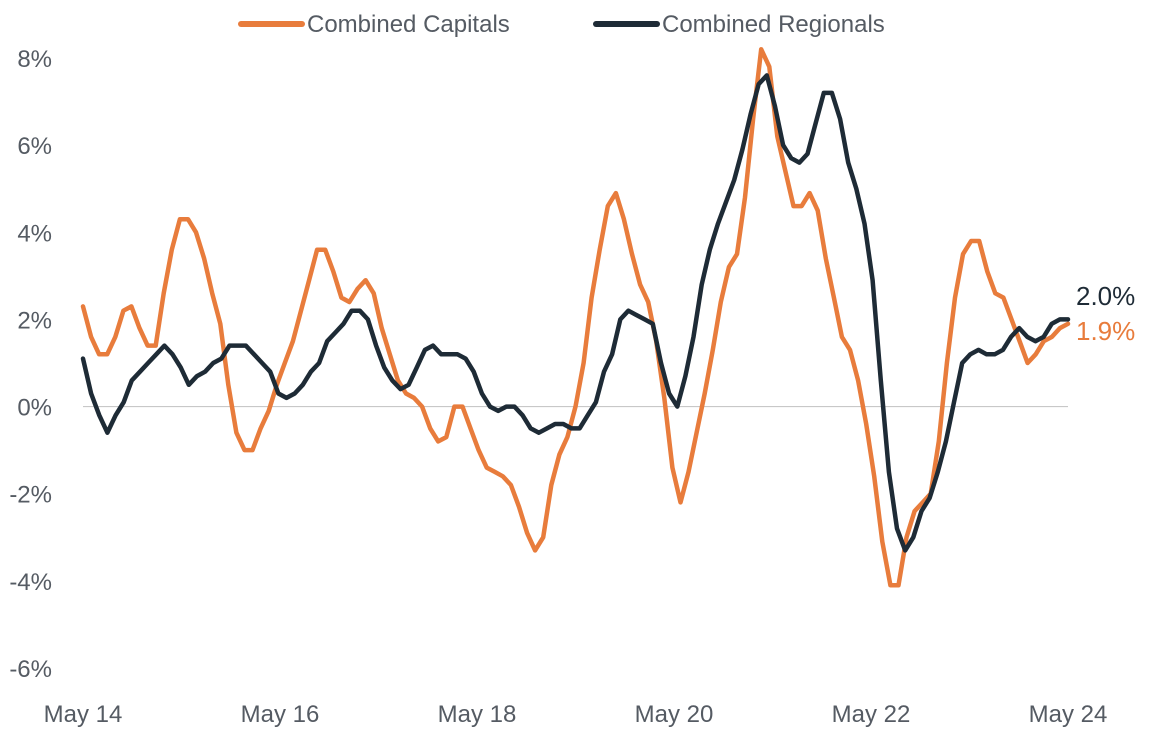 The image size is (1150, 735). Describe the element at coordinates (408, 24) in the screenshot. I see `legend-label-combined-capitals: Combined Capitals` at that location.